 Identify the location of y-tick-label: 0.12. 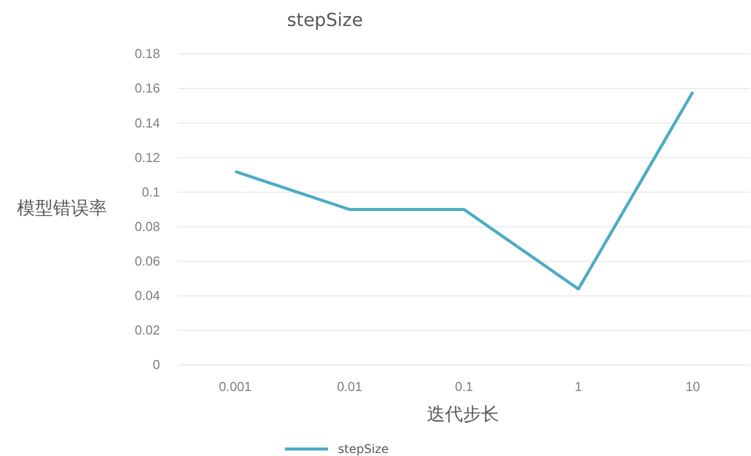
(147, 157).